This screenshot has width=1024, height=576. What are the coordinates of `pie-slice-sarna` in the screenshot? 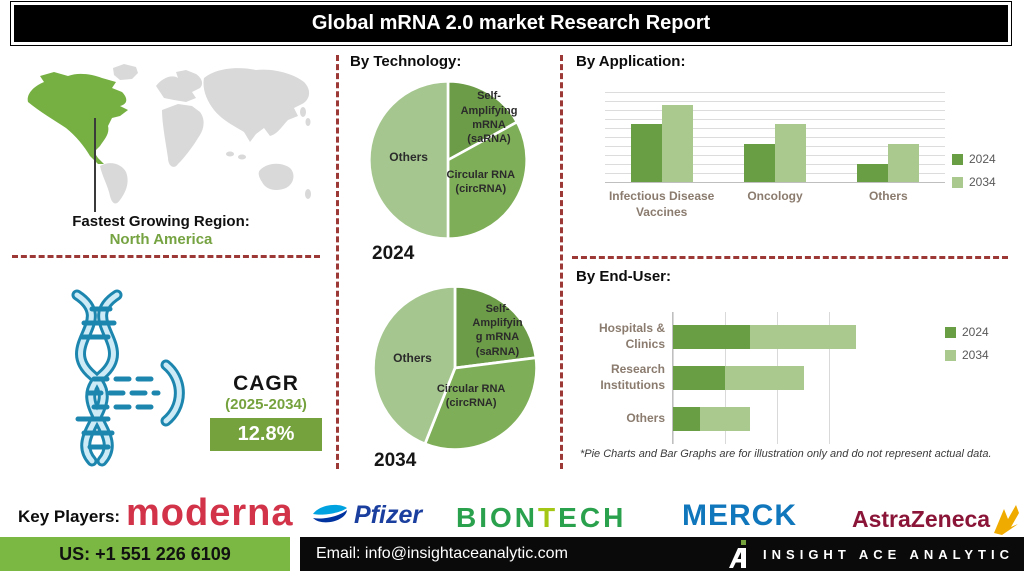 It's located at (495, 327).